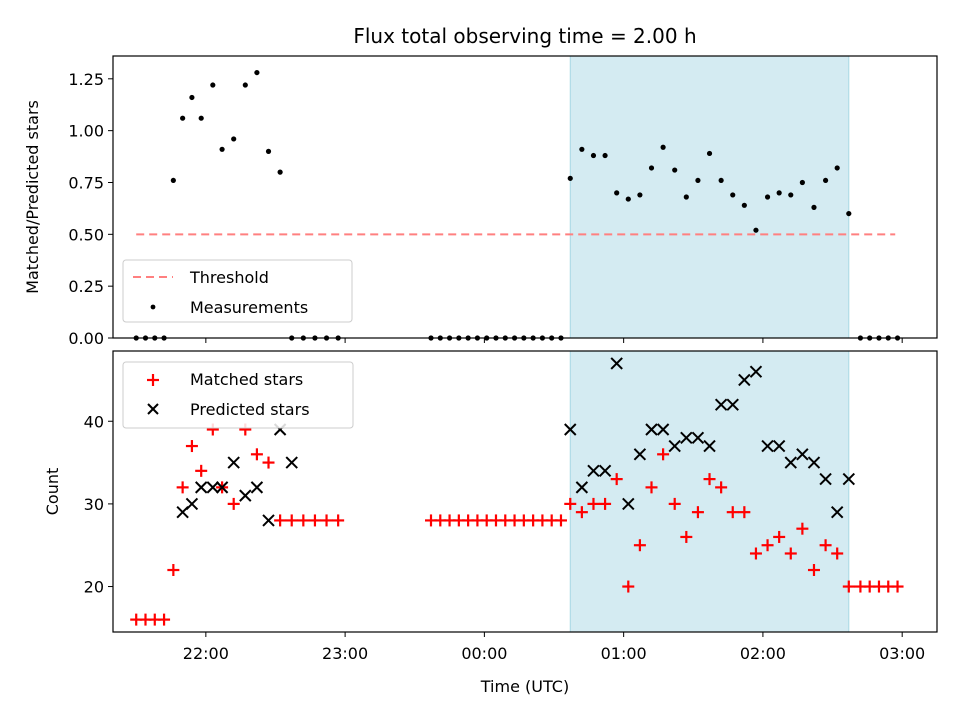 The width and height of the screenshot is (960, 720). Describe the element at coordinates (554, 647) in the screenshot. I see `bottom-x-ticks: 22:00 23:00 00:00 01:00 02:00 03:00` at that location.